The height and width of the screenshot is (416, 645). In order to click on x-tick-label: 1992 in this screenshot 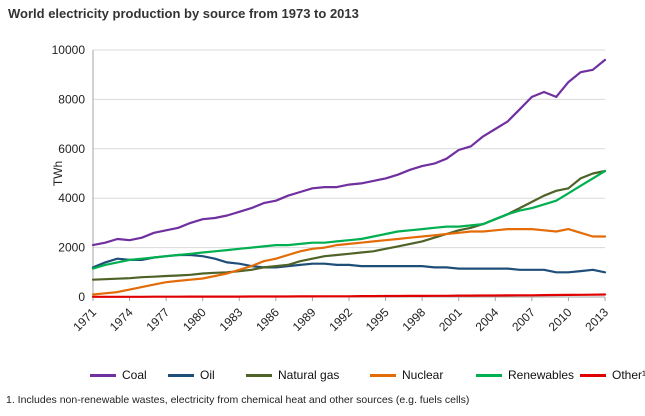, I will do `click(340, 319)`.